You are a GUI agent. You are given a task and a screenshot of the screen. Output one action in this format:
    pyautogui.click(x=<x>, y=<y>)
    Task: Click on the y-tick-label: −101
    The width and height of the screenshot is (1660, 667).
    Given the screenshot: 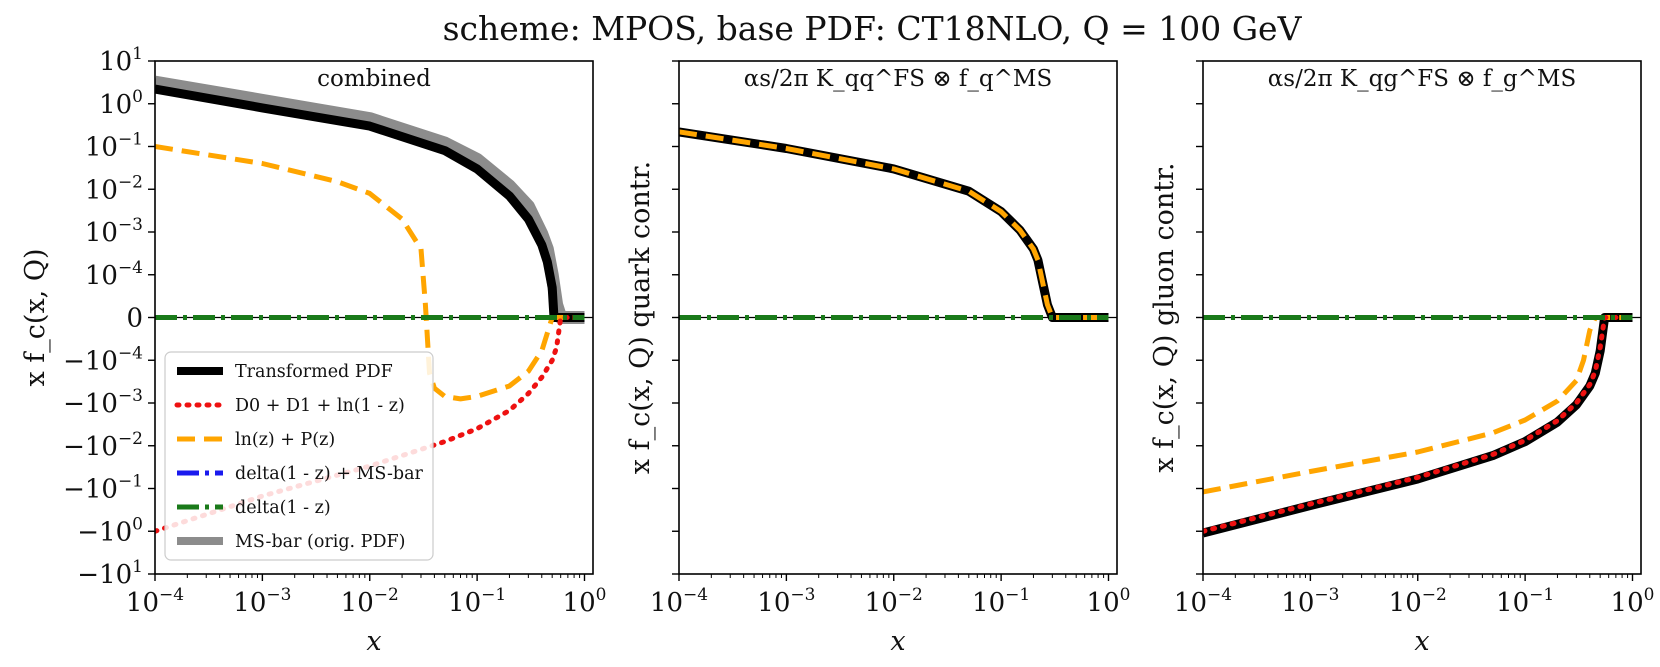 What is the action you would take?
    pyautogui.click(x=110, y=573)
    